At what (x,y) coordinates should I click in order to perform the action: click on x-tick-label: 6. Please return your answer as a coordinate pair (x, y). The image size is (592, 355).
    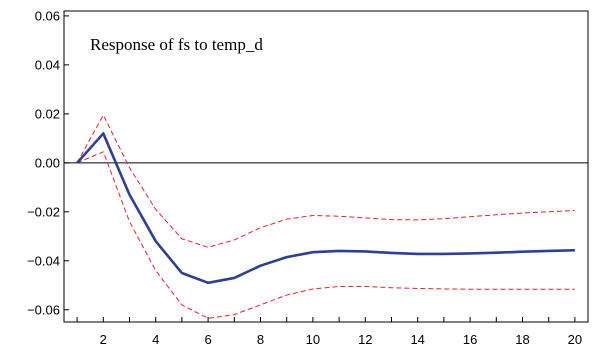
    Looking at the image, I should click on (207, 339).